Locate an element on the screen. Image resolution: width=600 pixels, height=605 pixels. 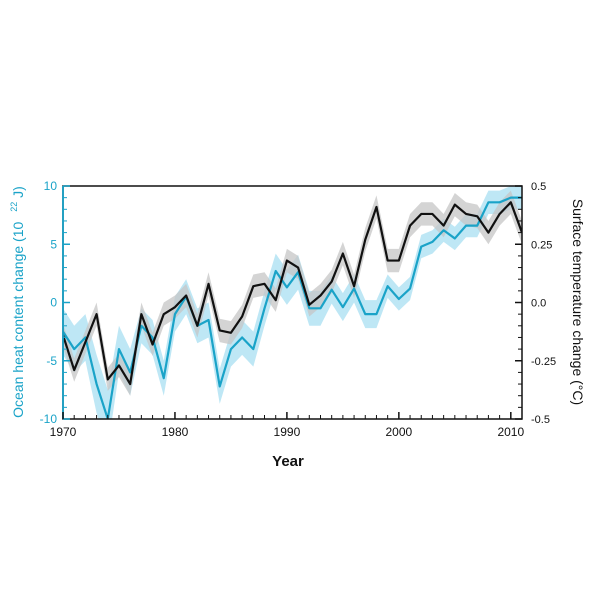
left-y-tick-label: -5 is located at coordinates (51, 361).